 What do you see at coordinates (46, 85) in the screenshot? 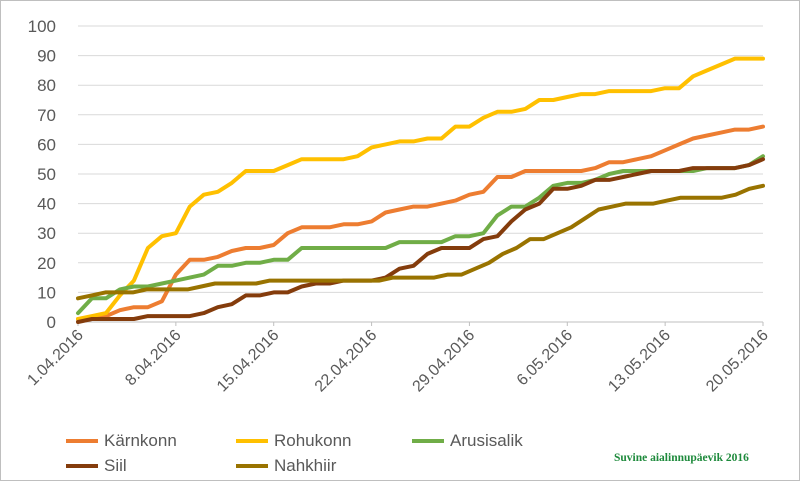
I see `y-tick-label: 80` at bounding box center [46, 85].